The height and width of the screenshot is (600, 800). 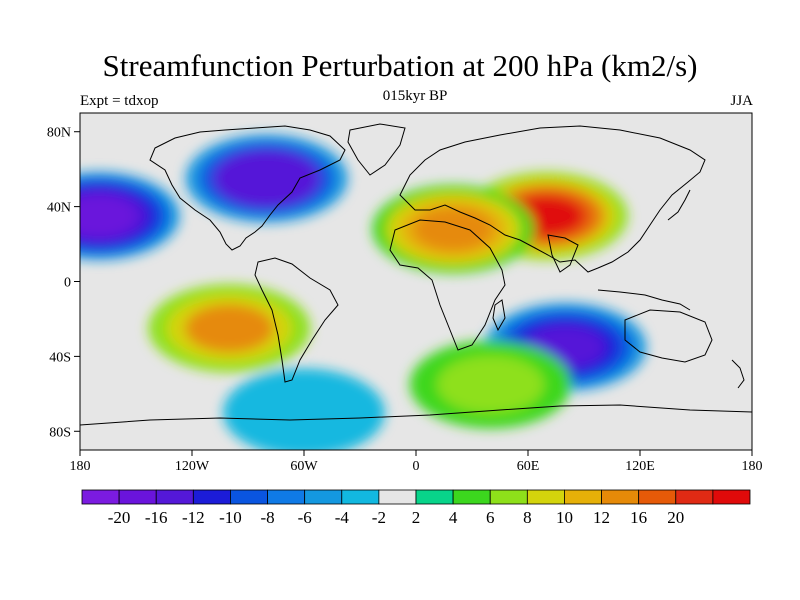 I want to click on y-tick-label-3: 40S, so click(x=60, y=357).